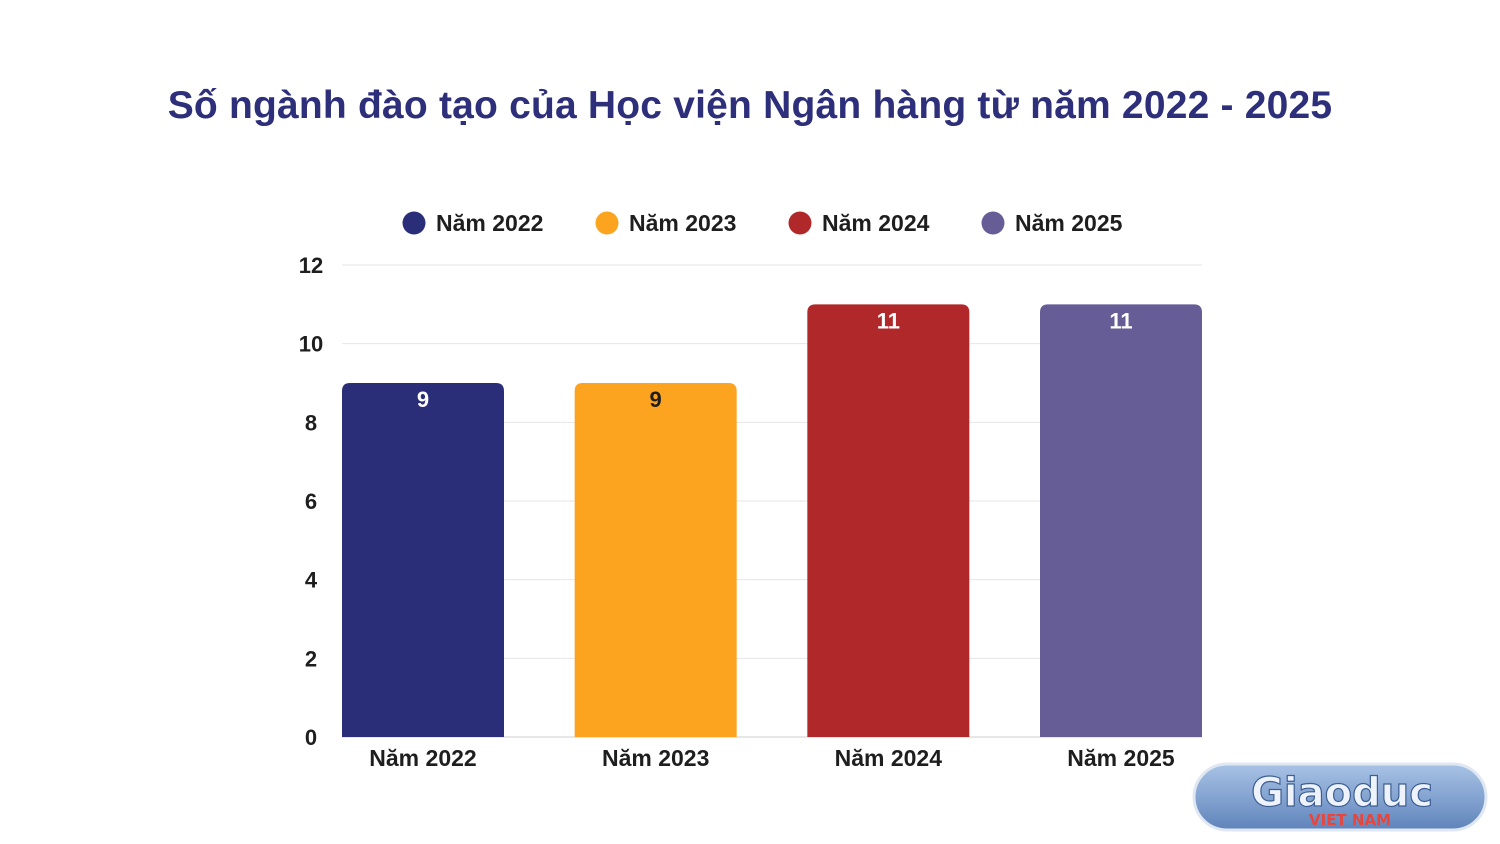 This screenshot has height=844, width=1500. Describe the element at coordinates (772, 758) in the screenshot. I see `x-axis: Năm 2022 Năm 2023 Năm 2024 Năm 2025` at that location.